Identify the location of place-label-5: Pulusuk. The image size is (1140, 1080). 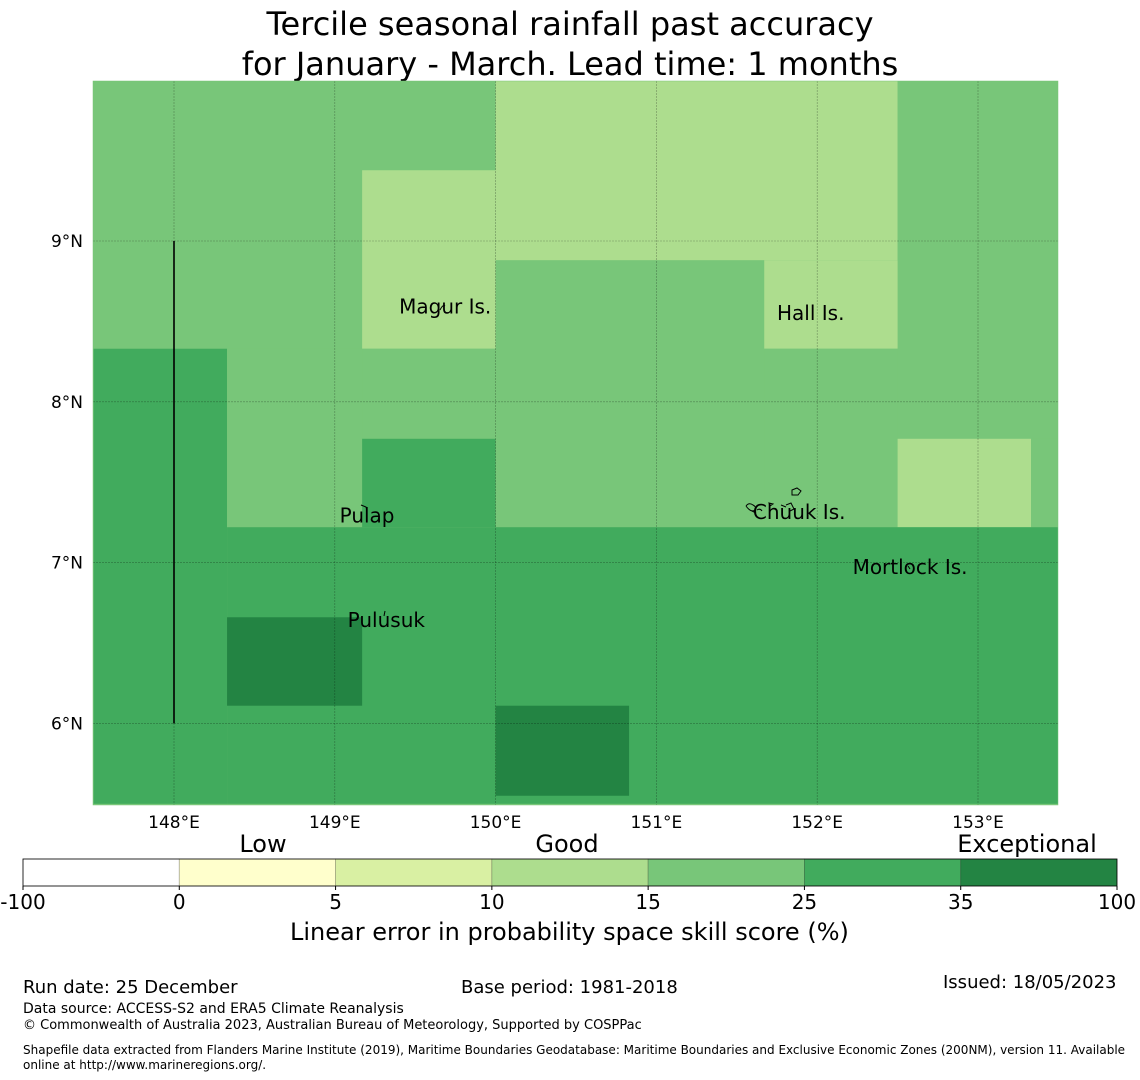
(387, 620).